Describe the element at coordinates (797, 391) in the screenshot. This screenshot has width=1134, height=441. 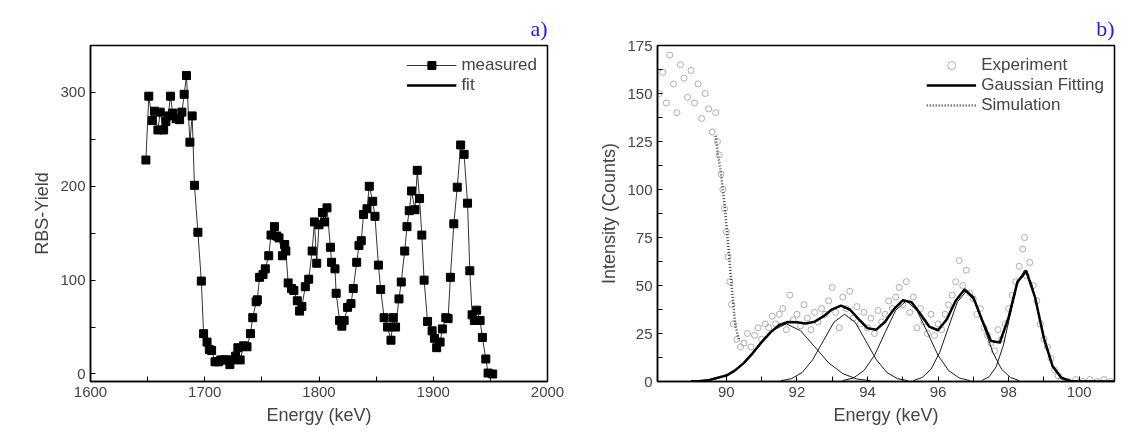
I see `x-tick-label: 92` at that location.